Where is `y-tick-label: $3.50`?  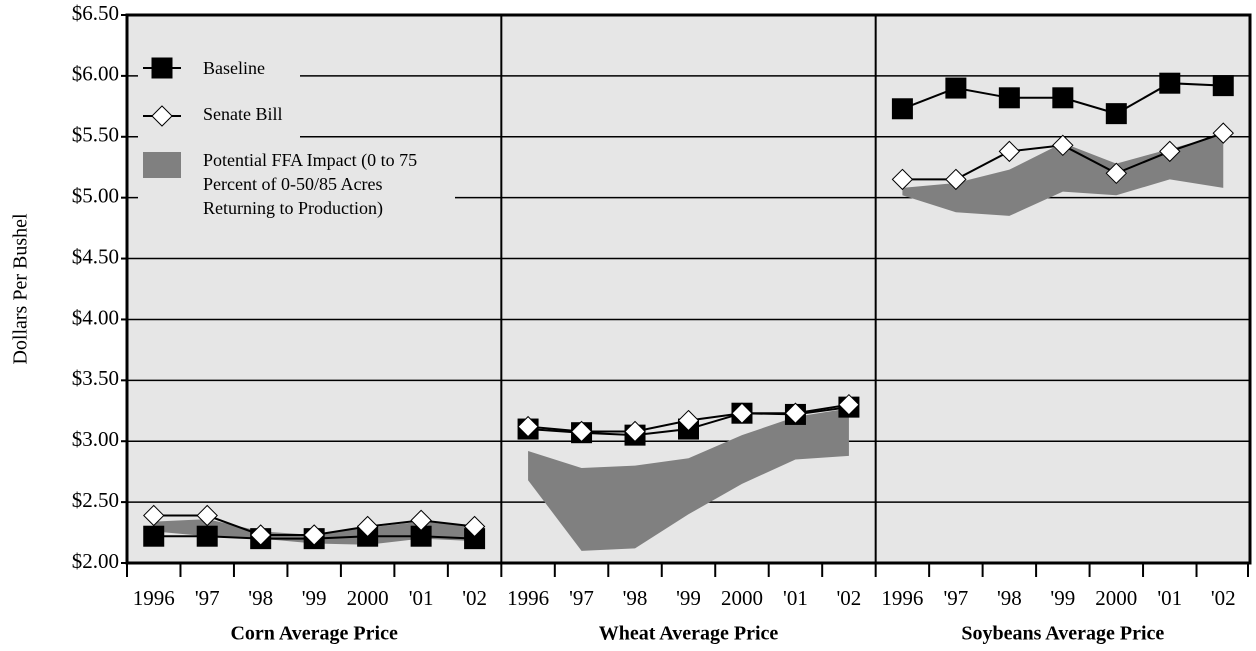
y-tick-label: $3.50 is located at coordinates (95, 378).